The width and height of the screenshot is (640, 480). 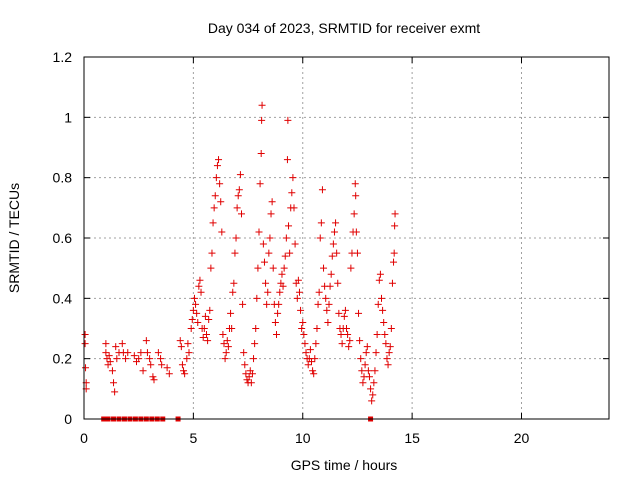 I want to click on y-axis-title: SRMTID / TECUs, so click(x=14, y=238).